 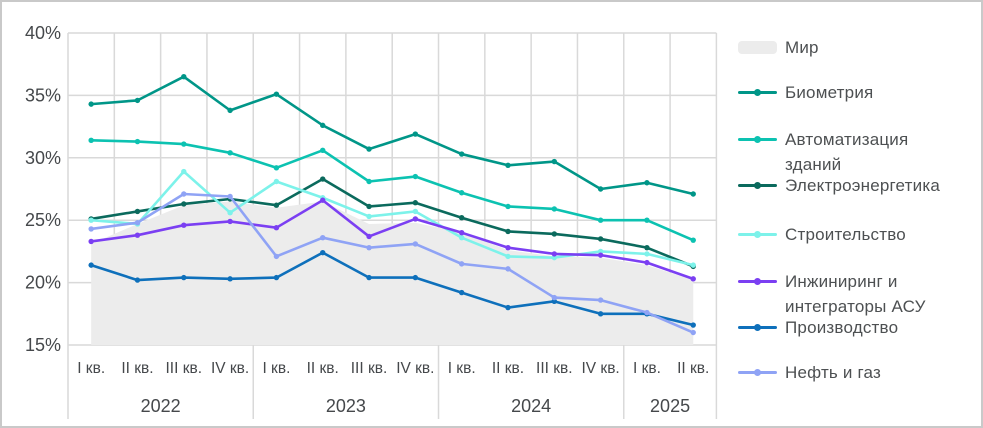 I want to click on legend-item-5: Строительство, so click(x=850, y=234).